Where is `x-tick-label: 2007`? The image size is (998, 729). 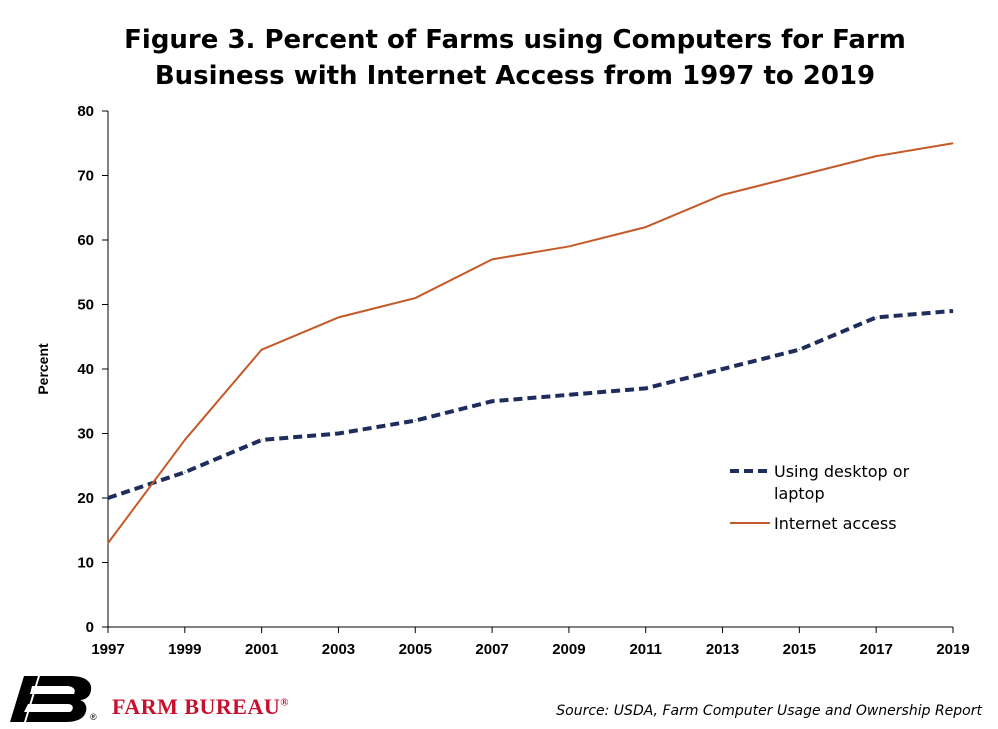
x-tick-label: 2007 is located at coordinates (491, 649).